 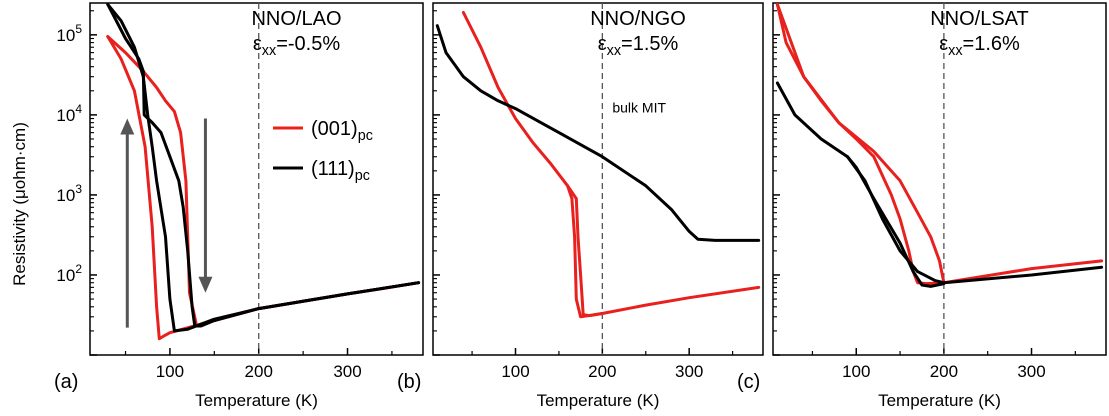 What do you see at coordinates (638, 19) in the screenshot?
I see `panel-title: NNO/NGO` at bounding box center [638, 19].